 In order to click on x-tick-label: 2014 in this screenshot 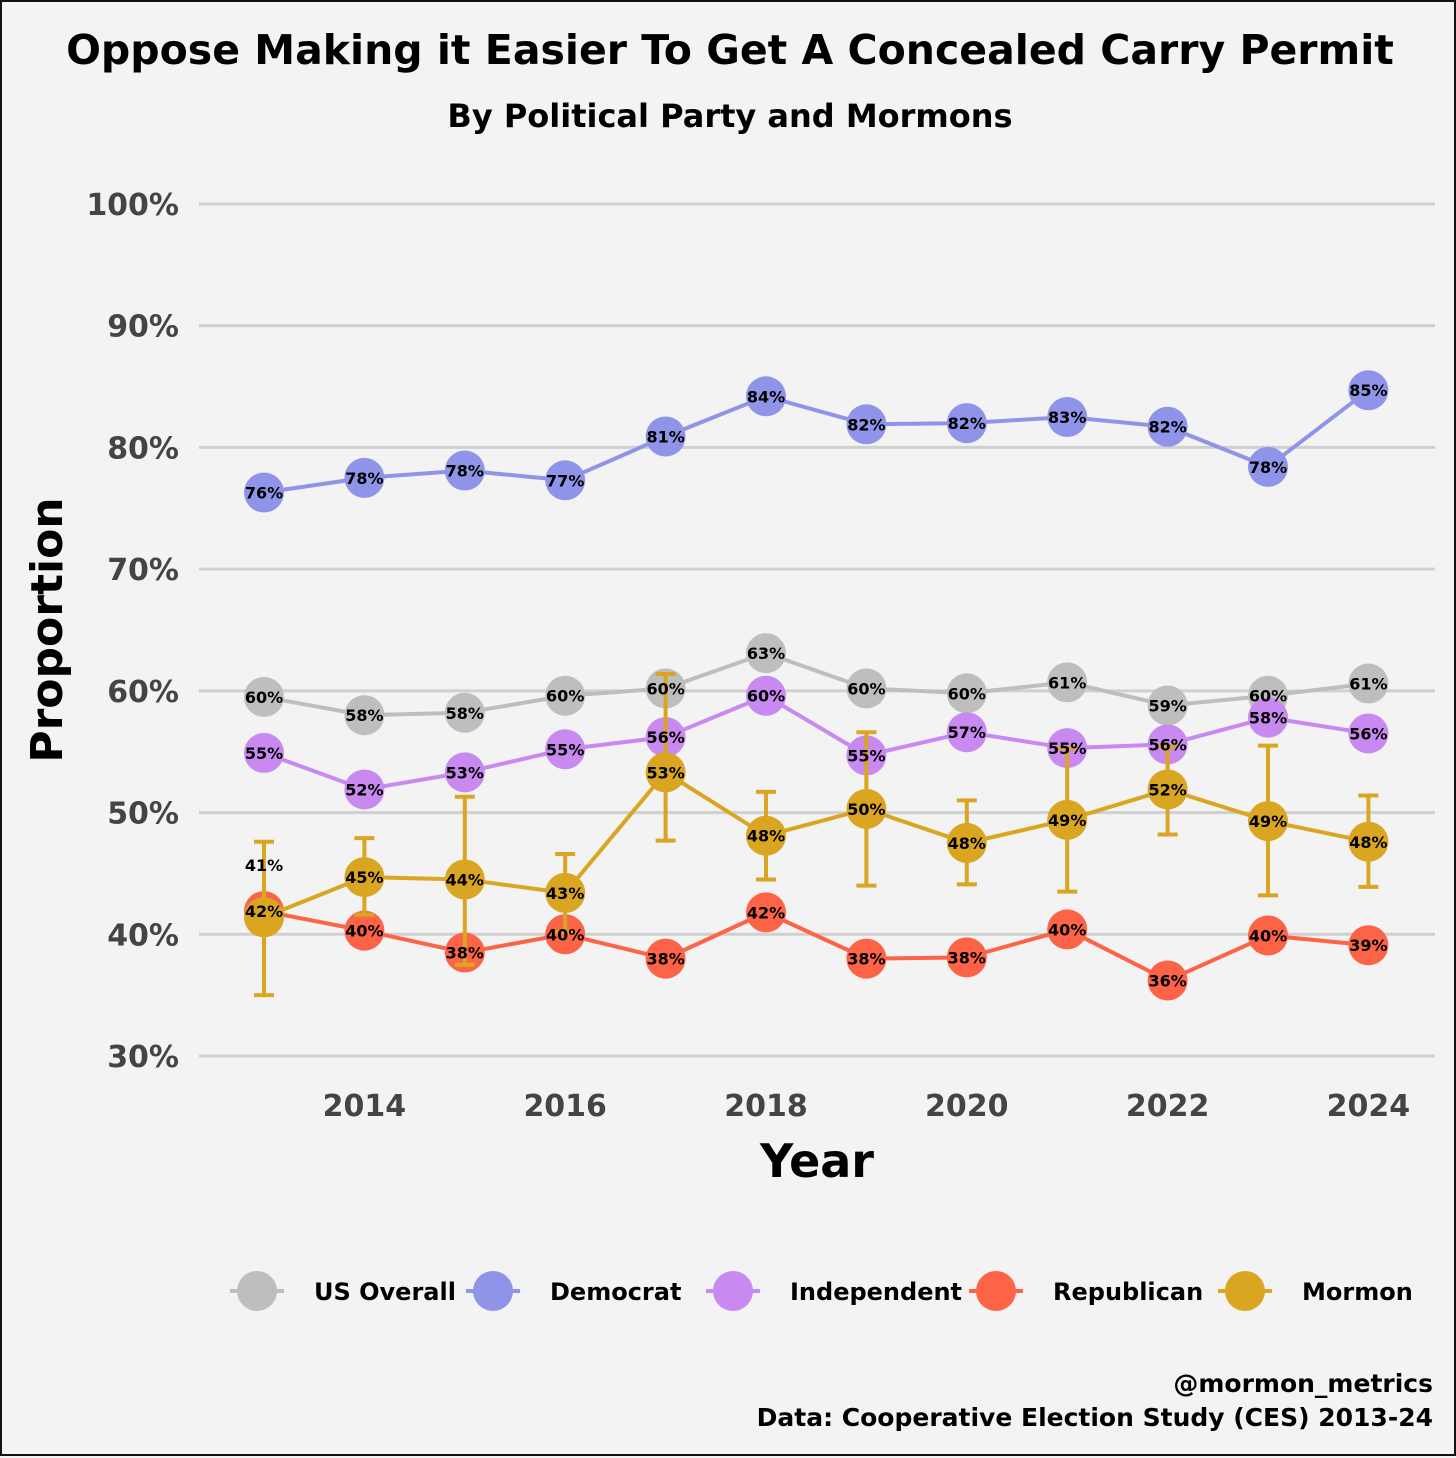, I will do `click(365, 1106)`.